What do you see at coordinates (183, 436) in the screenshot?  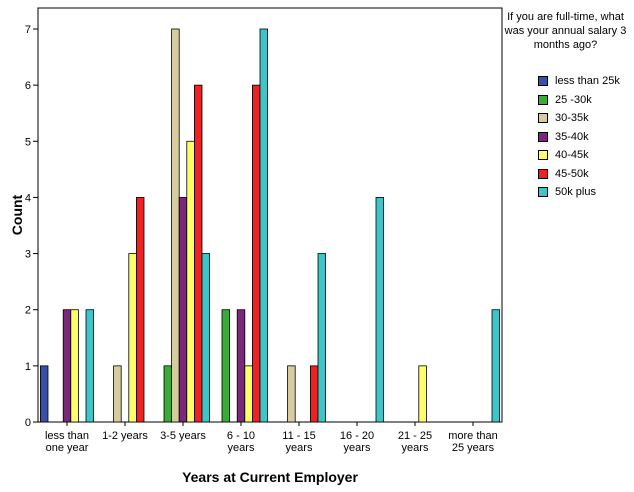 I see `x-tick-label: 3-5 years` at bounding box center [183, 436].